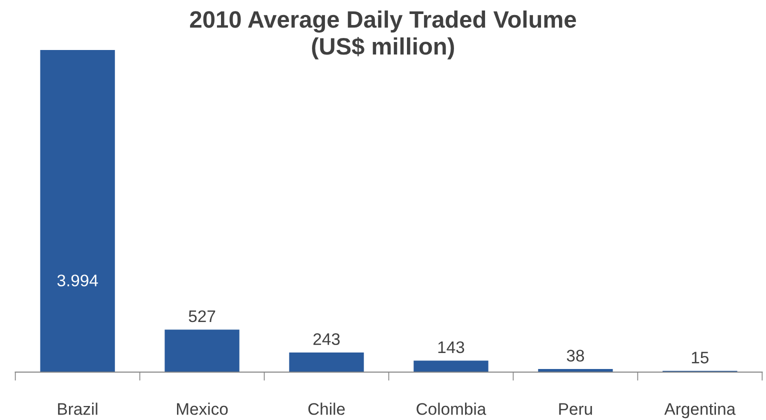  I want to click on x-tick-label: Peru, so click(575, 409).